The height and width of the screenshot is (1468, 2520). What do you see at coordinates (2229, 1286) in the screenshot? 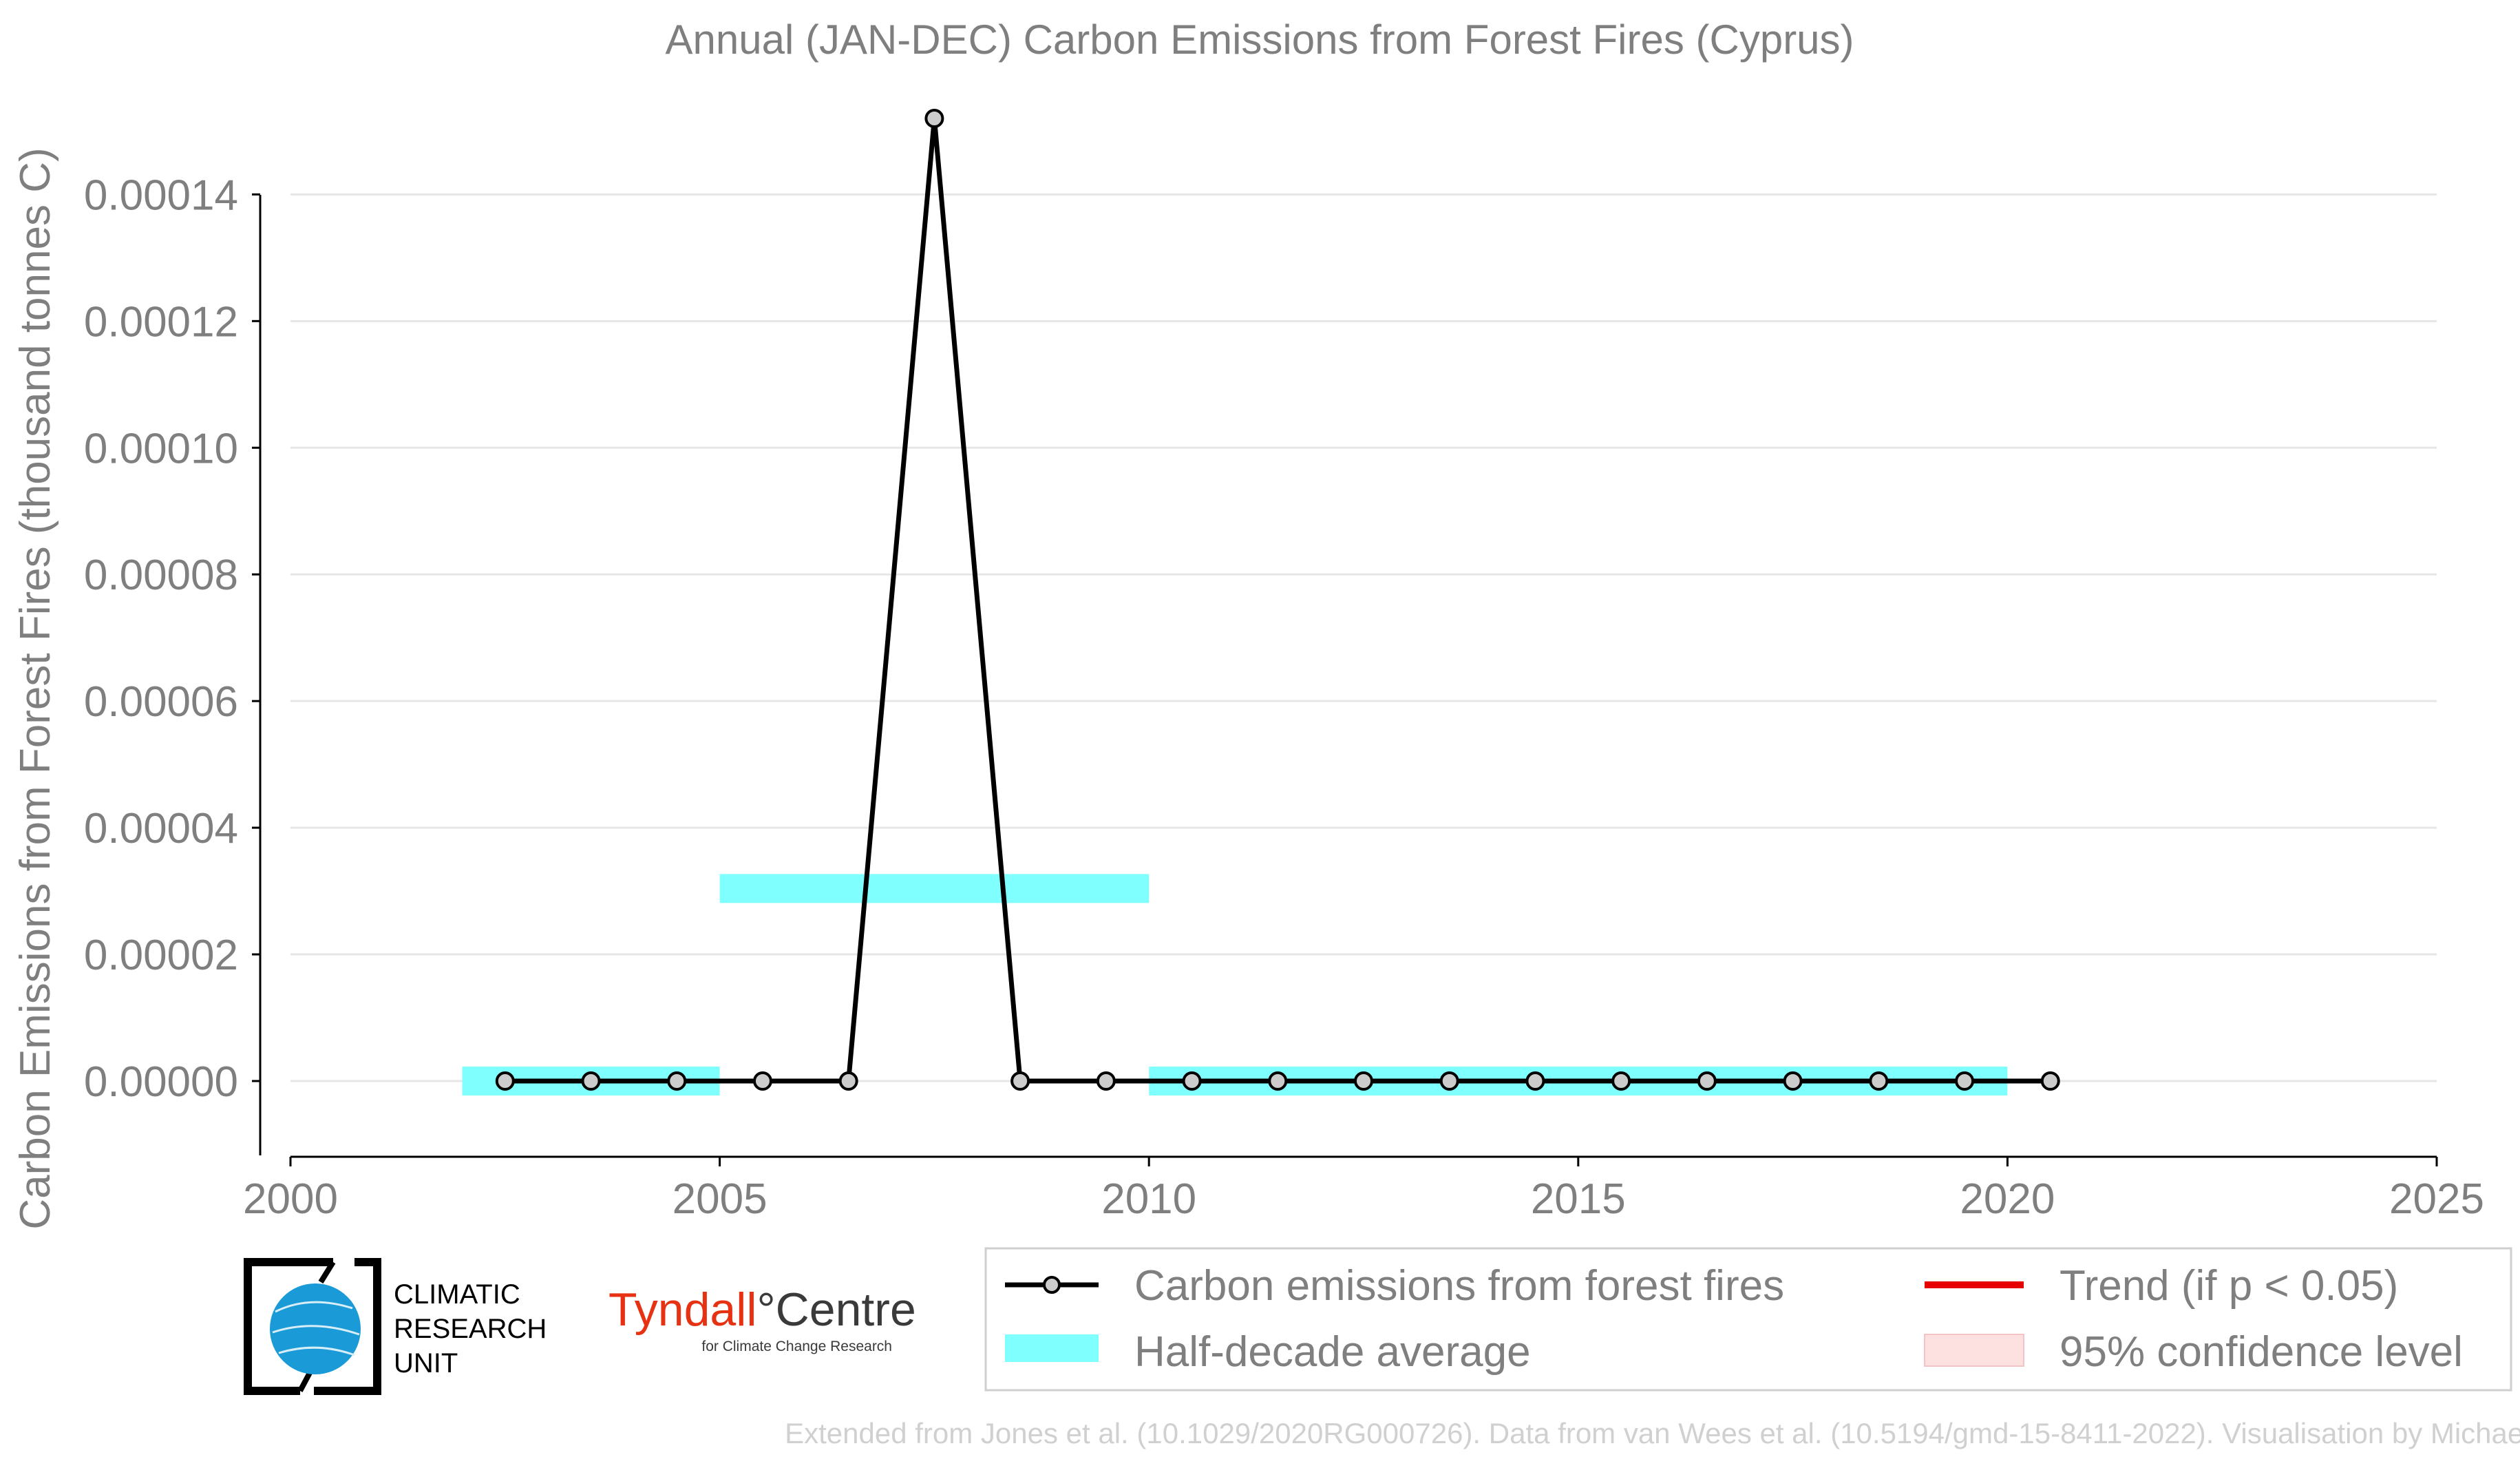
I see `legend-trend-label: Trend (if p < 0.05)` at bounding box center [2229, 1286].